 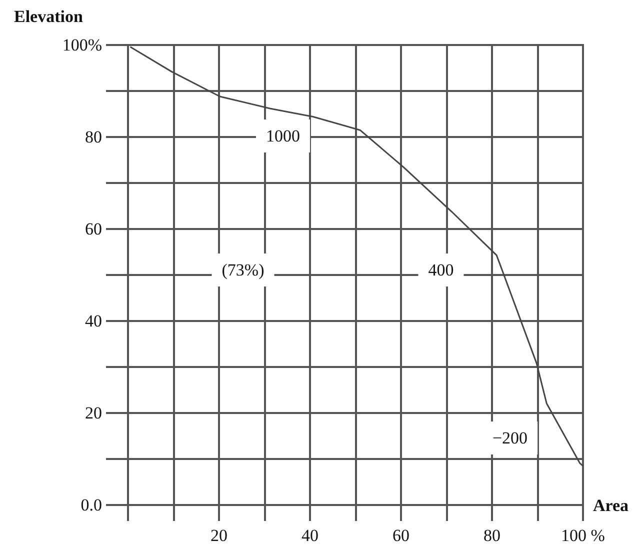 I want to click on x-tick-label: 80, so click(x=492, y=535).